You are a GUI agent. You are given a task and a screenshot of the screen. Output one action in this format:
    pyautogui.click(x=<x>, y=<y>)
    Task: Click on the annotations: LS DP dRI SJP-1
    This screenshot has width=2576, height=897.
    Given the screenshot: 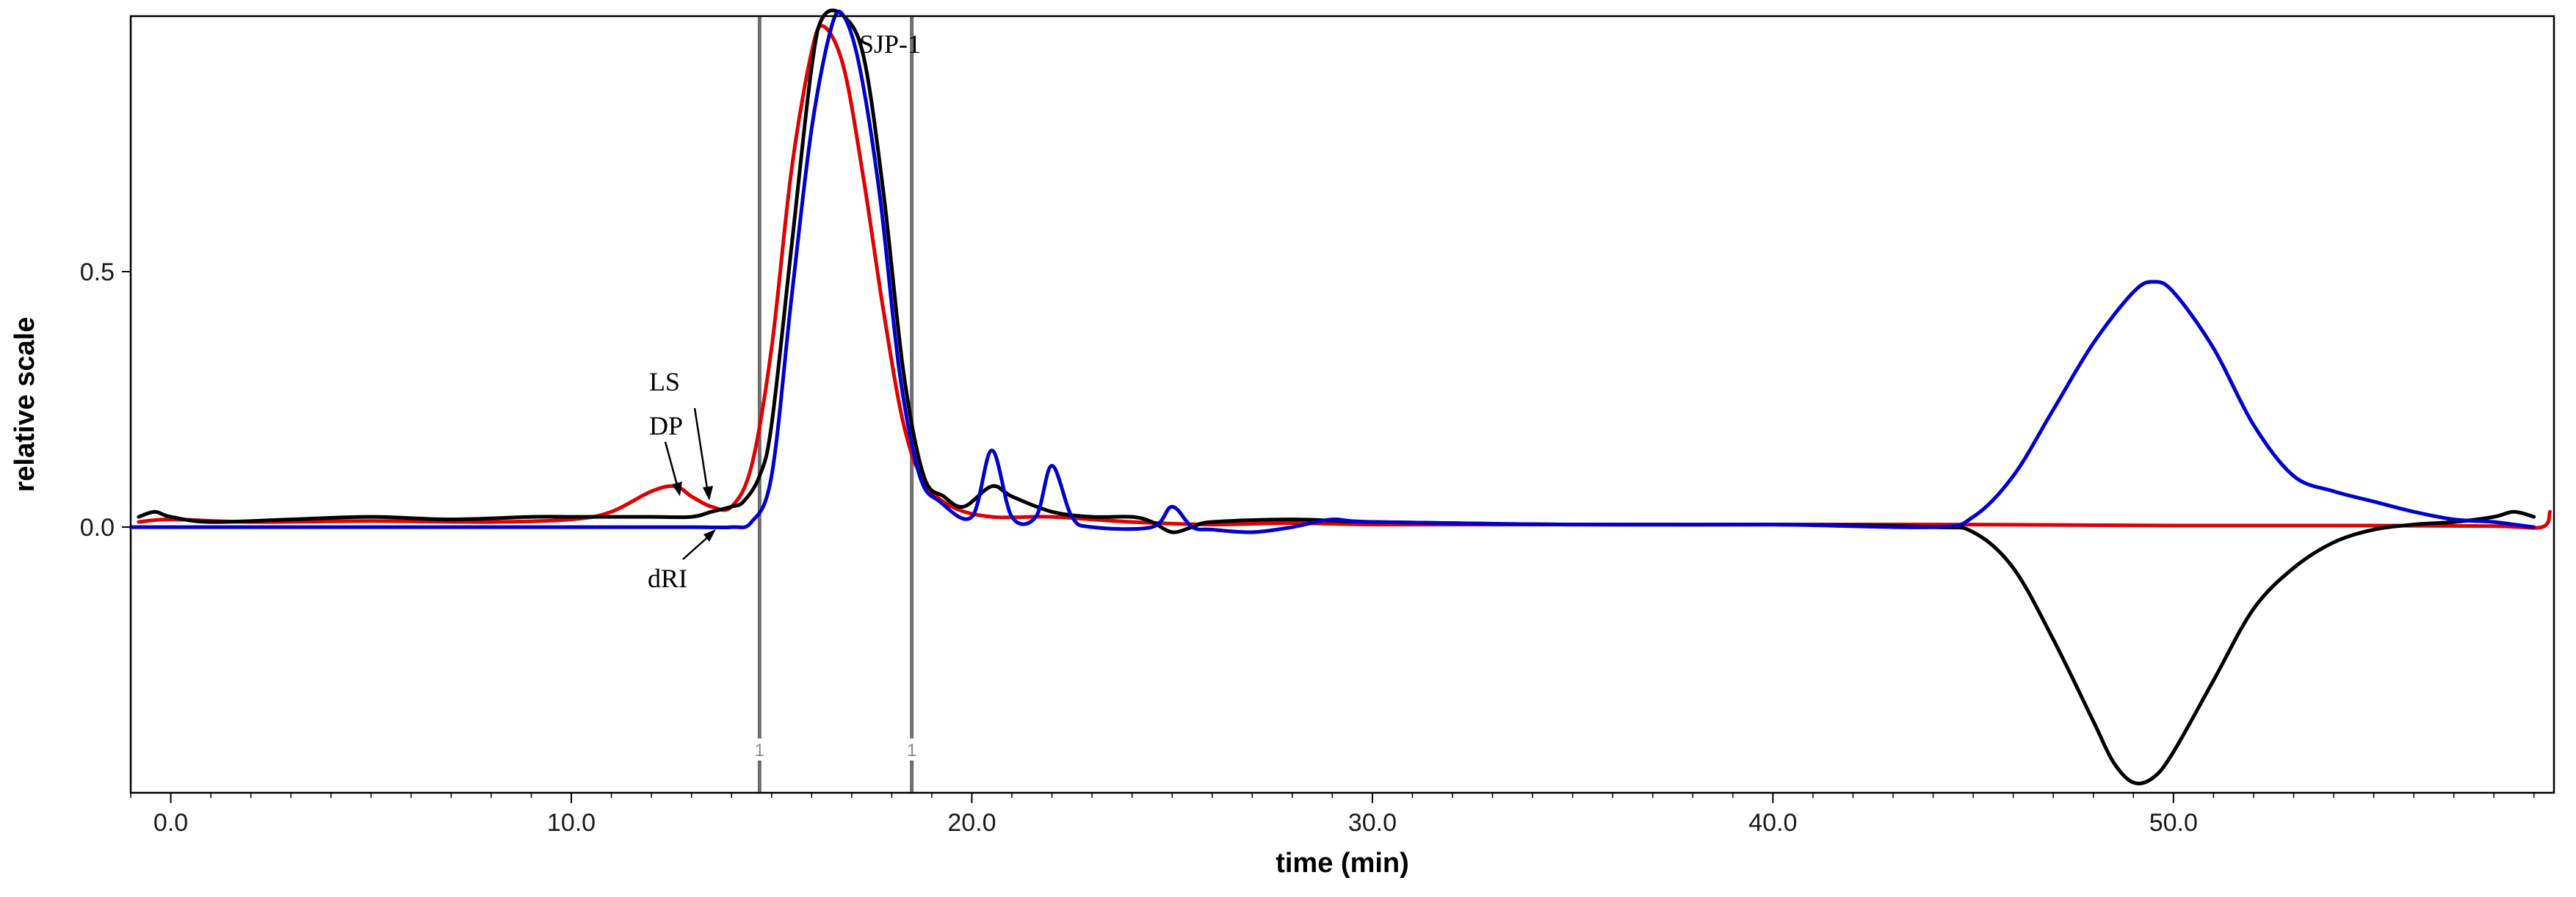 What is the action you would take?
    pyautogui.click(x=784, y=311)
    